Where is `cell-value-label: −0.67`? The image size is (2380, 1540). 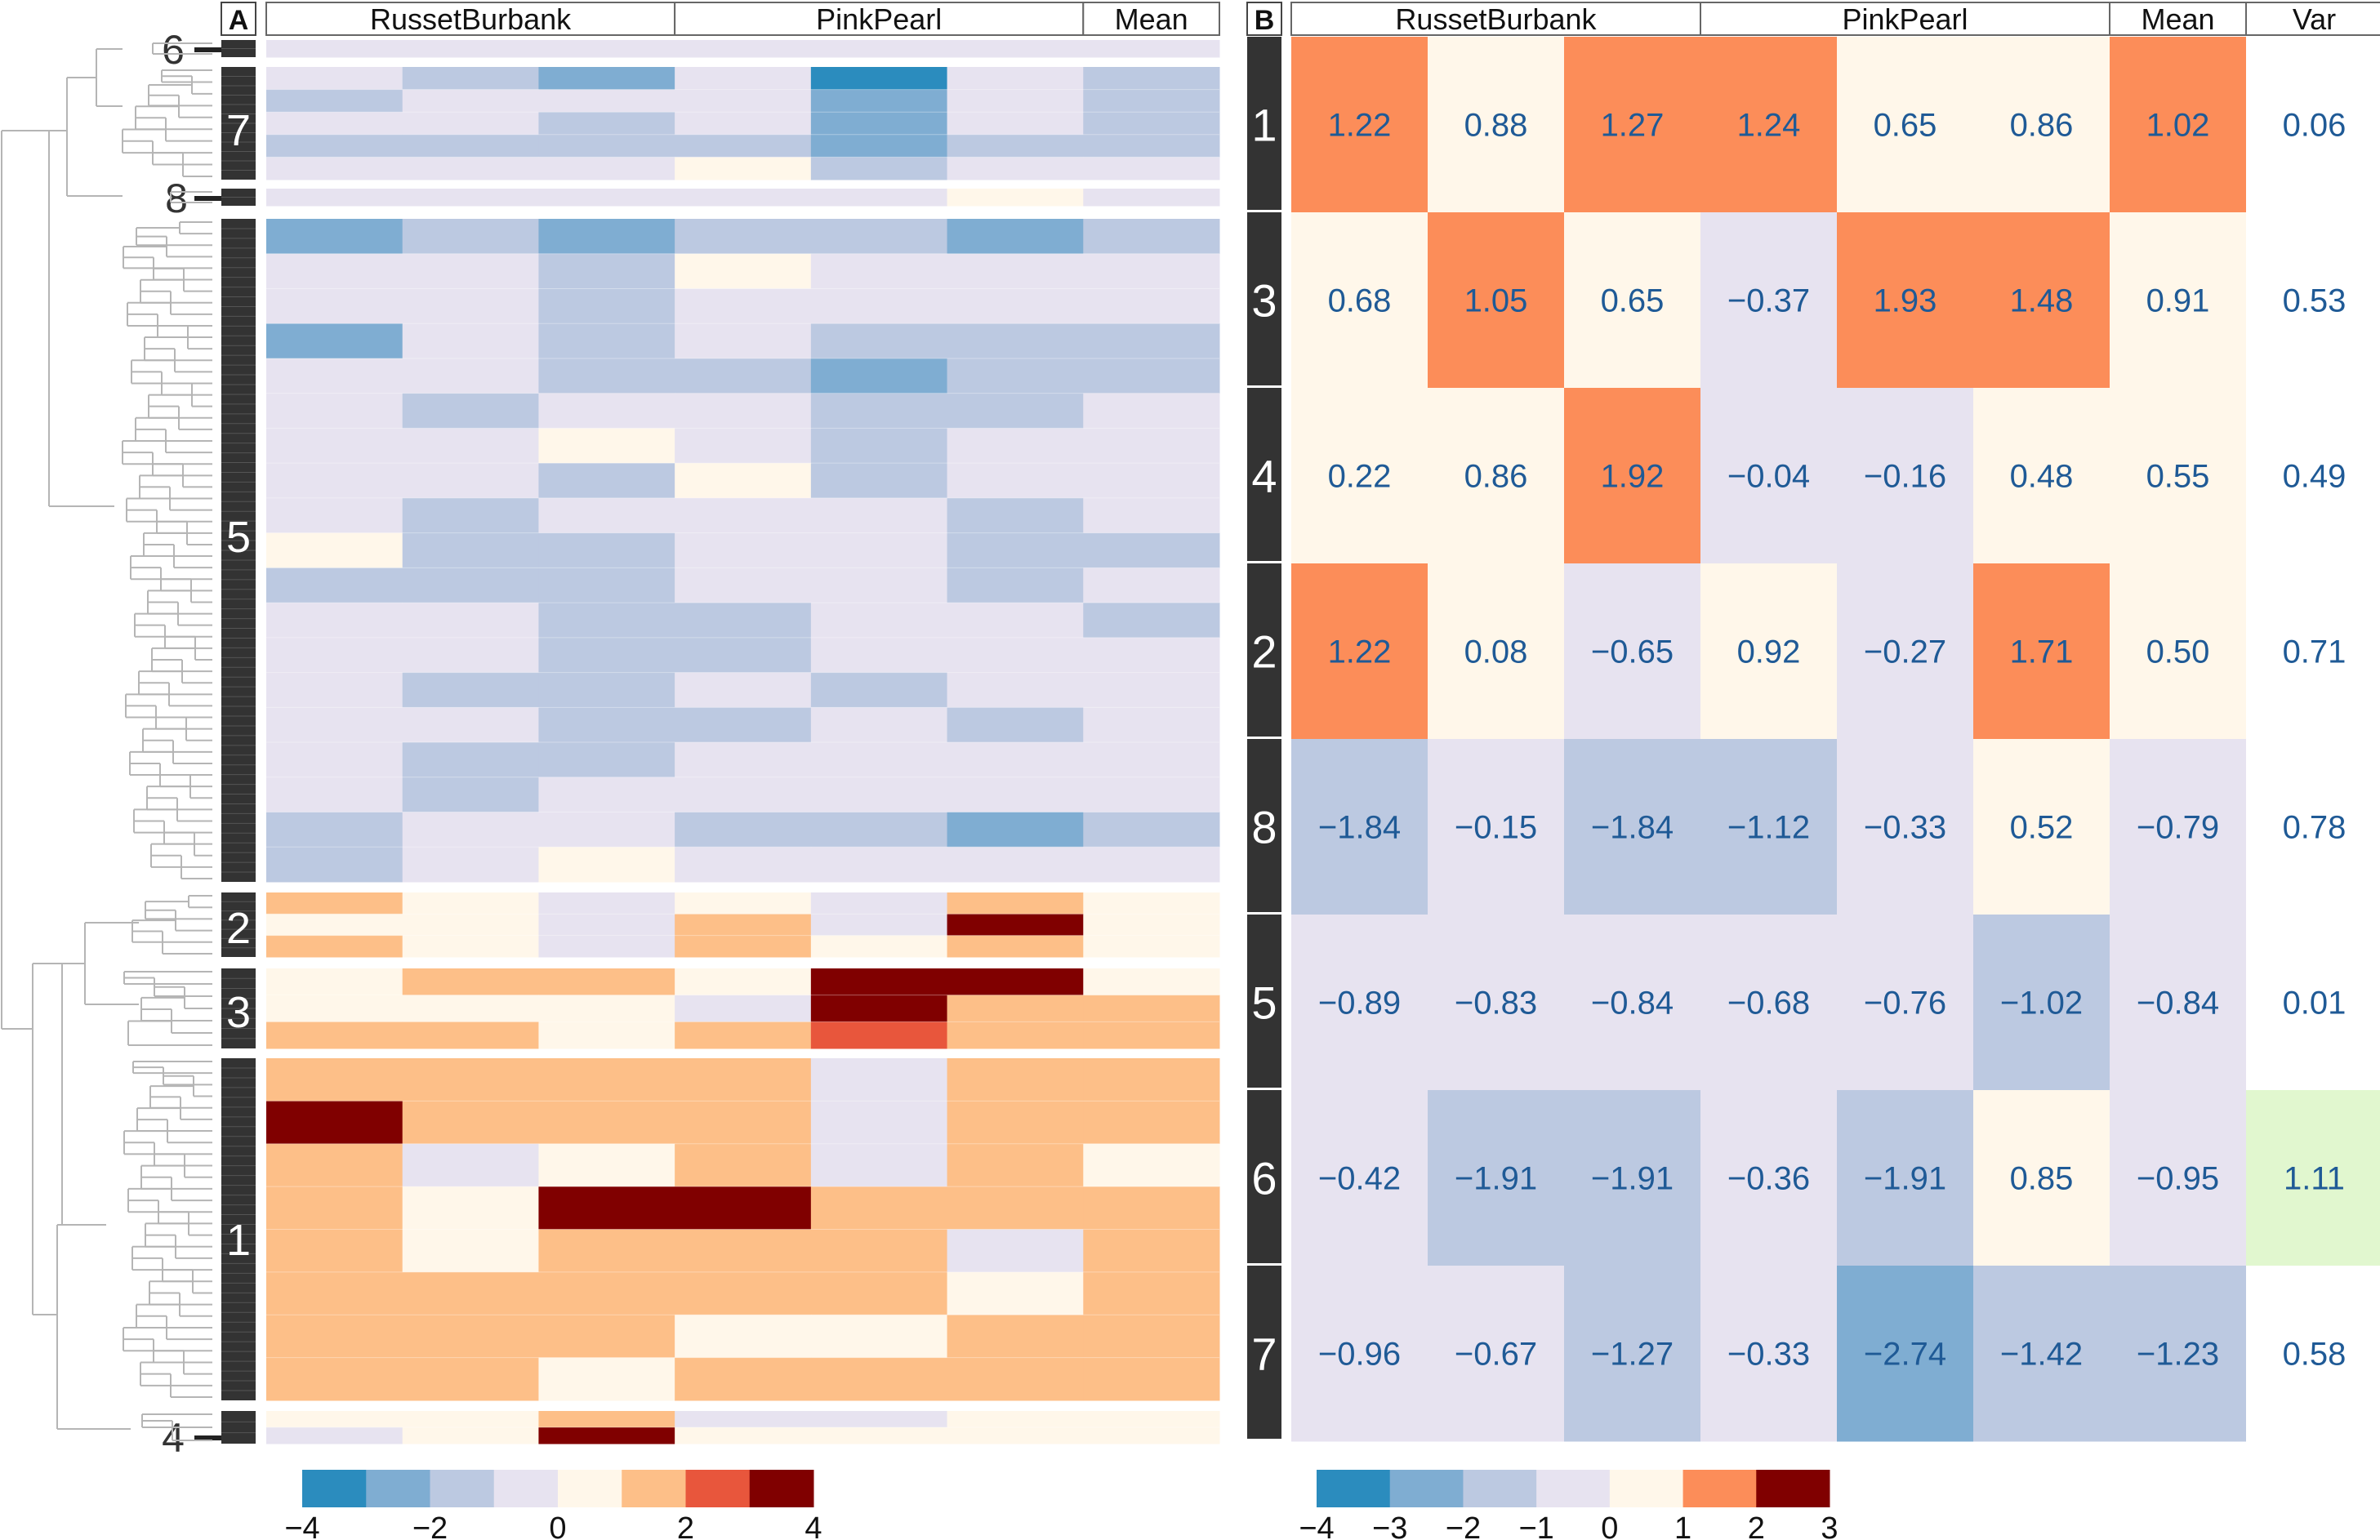 cell-value-label: −0.67 is located at coordinates (1496, 1355).